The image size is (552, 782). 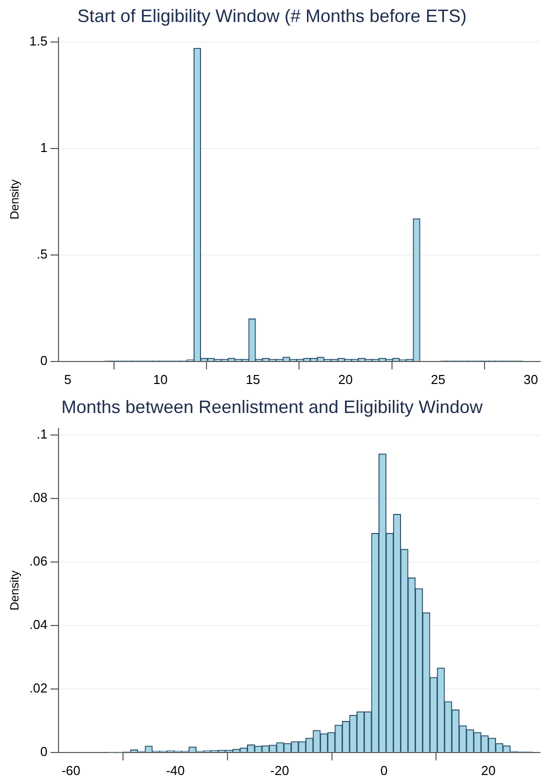 What do you see at coordinates (68, 379) in the screenshot?
I see `x-tick-label: 5` at bounding box center [68, 379].